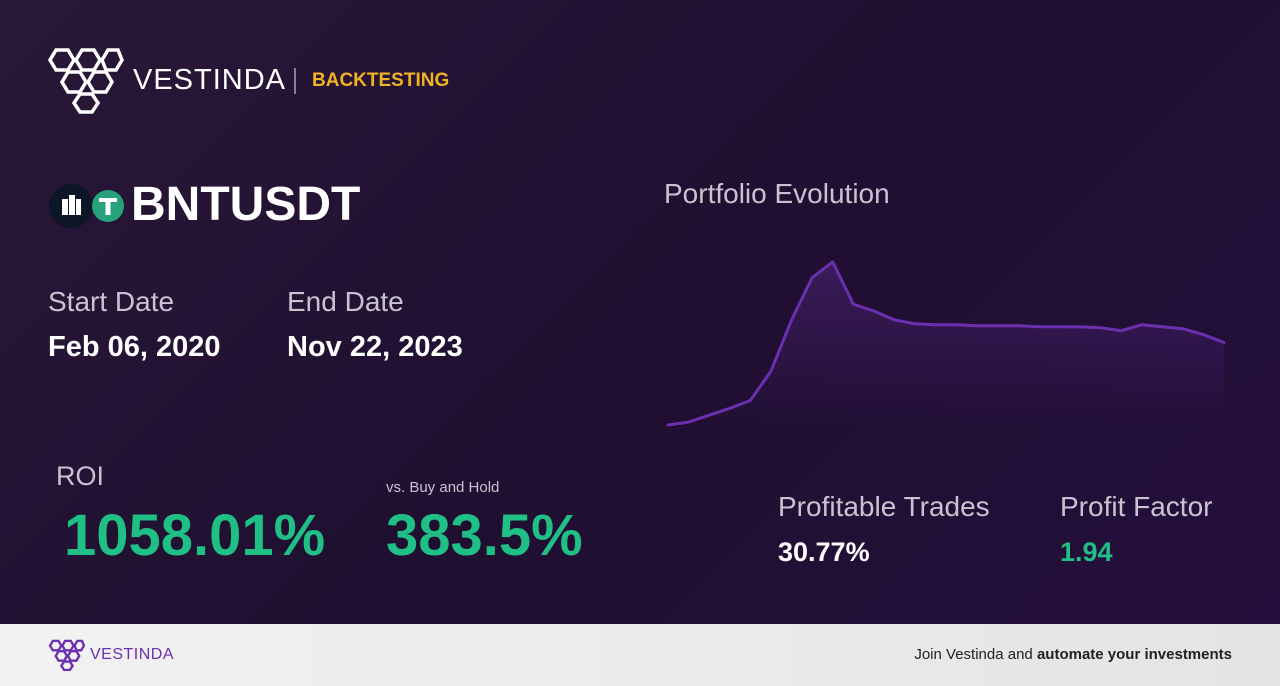 This screenshot has height=686, width=1280. Describe the element at coordinates (884, 506) in the screenshot. I see `trades-label: Profitable Trades` at that location.